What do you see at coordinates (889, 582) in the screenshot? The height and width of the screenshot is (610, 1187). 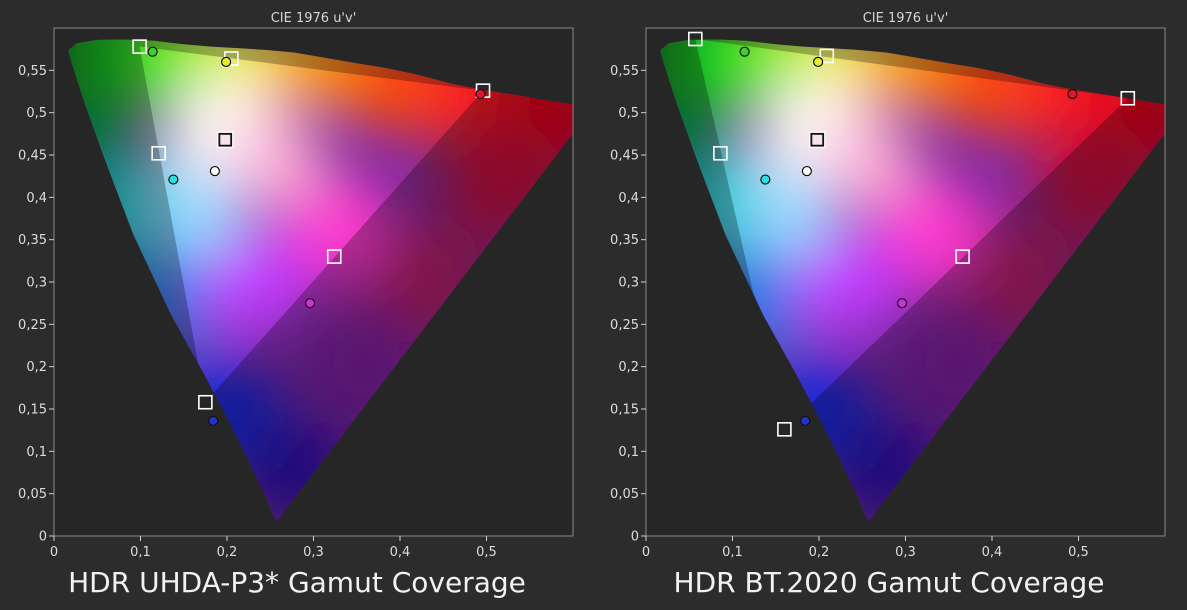 I see `chart-caption-bt2020: HDR BT.2020 Gamut Coverage` at bounding box center [889, 582].